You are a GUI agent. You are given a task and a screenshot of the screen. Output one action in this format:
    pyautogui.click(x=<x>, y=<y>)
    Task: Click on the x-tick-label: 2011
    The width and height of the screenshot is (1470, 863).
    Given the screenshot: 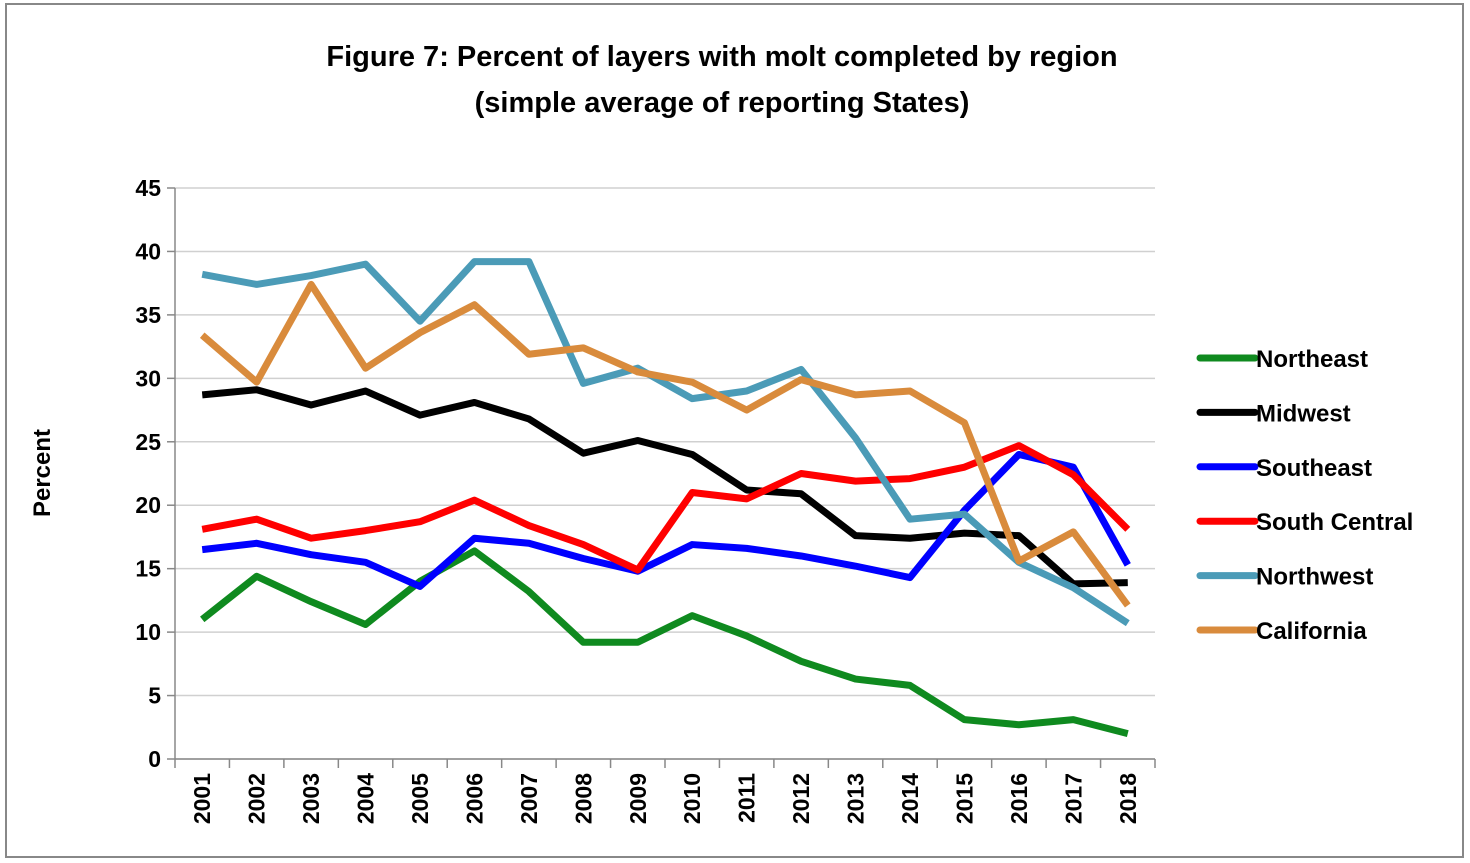 What is the action you would take?
    pyautogui.click(x=747, y=798)
    